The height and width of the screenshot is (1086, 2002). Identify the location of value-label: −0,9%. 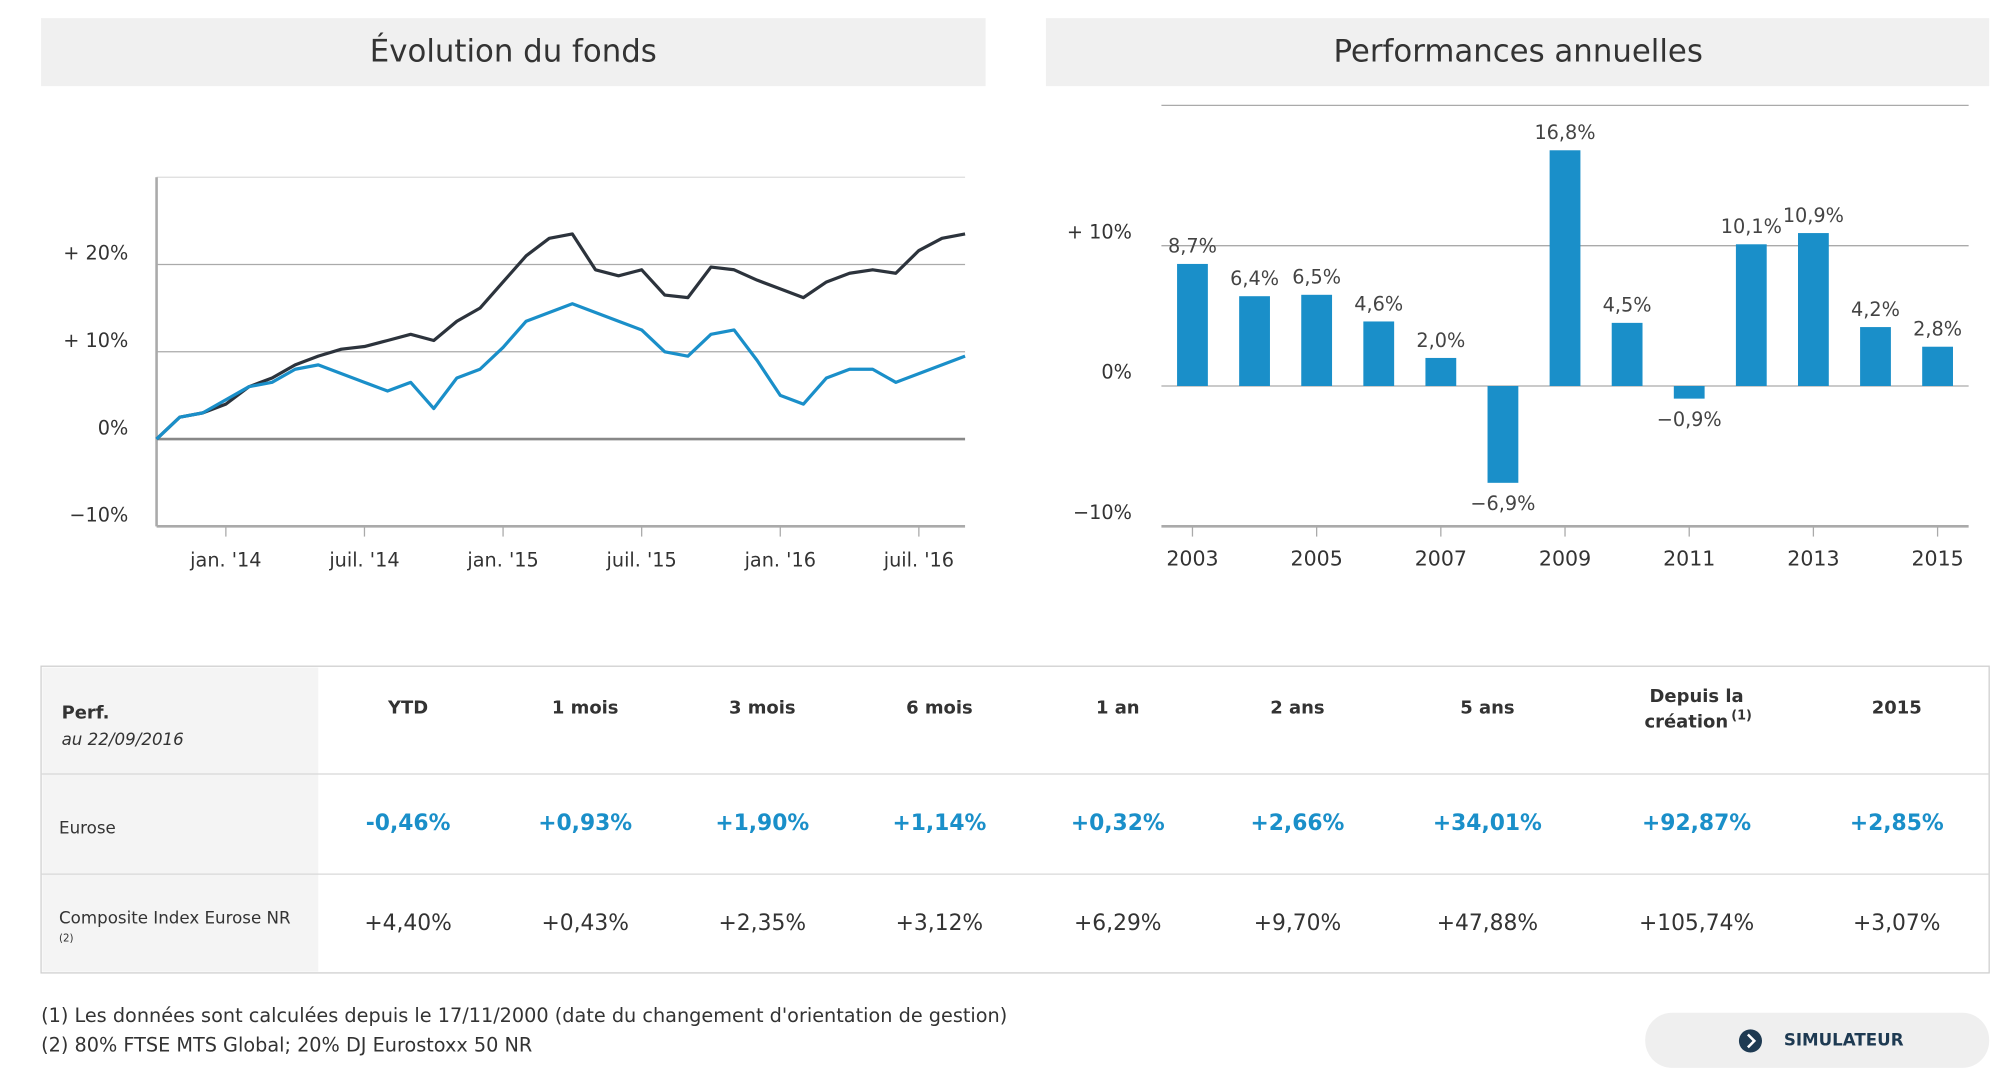
(1689, 419).